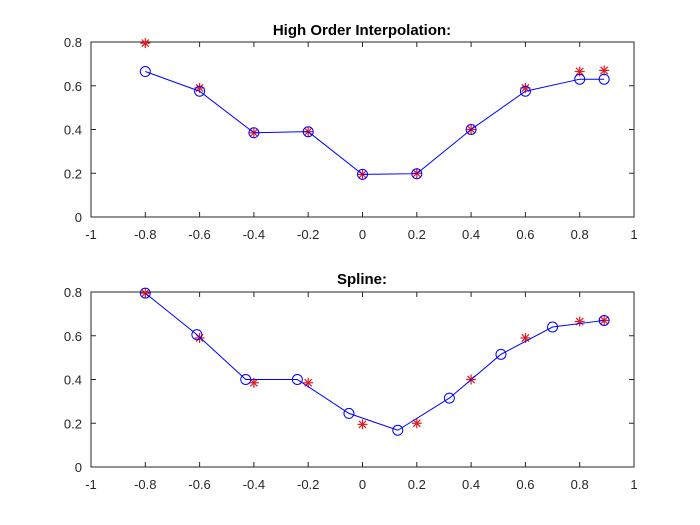  I want to click on chart-title: High Order Interpolation:, so click(362, 30).